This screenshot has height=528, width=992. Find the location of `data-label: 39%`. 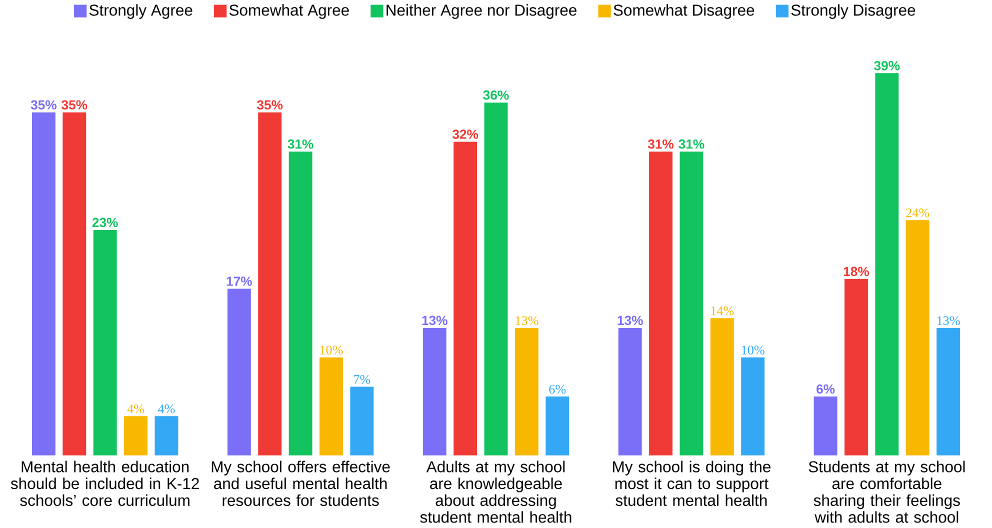

data-label: 39% is located at coordinates (887, 65).